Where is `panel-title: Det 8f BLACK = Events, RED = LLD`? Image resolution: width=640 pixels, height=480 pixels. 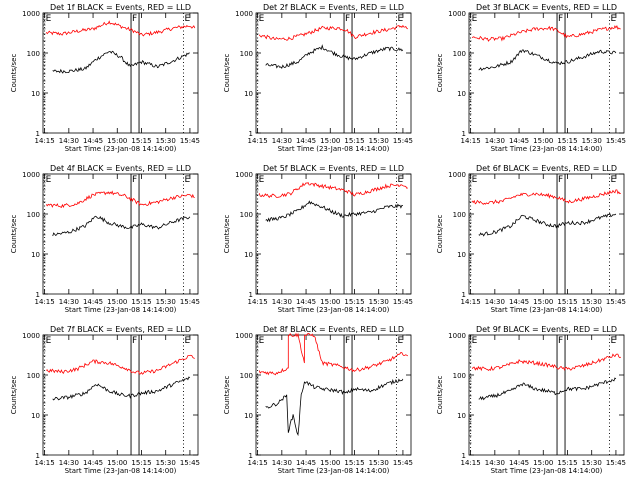 panel-title: Det 8f BLACK = Events, RED = LLD is located at coordinates (333, 329).